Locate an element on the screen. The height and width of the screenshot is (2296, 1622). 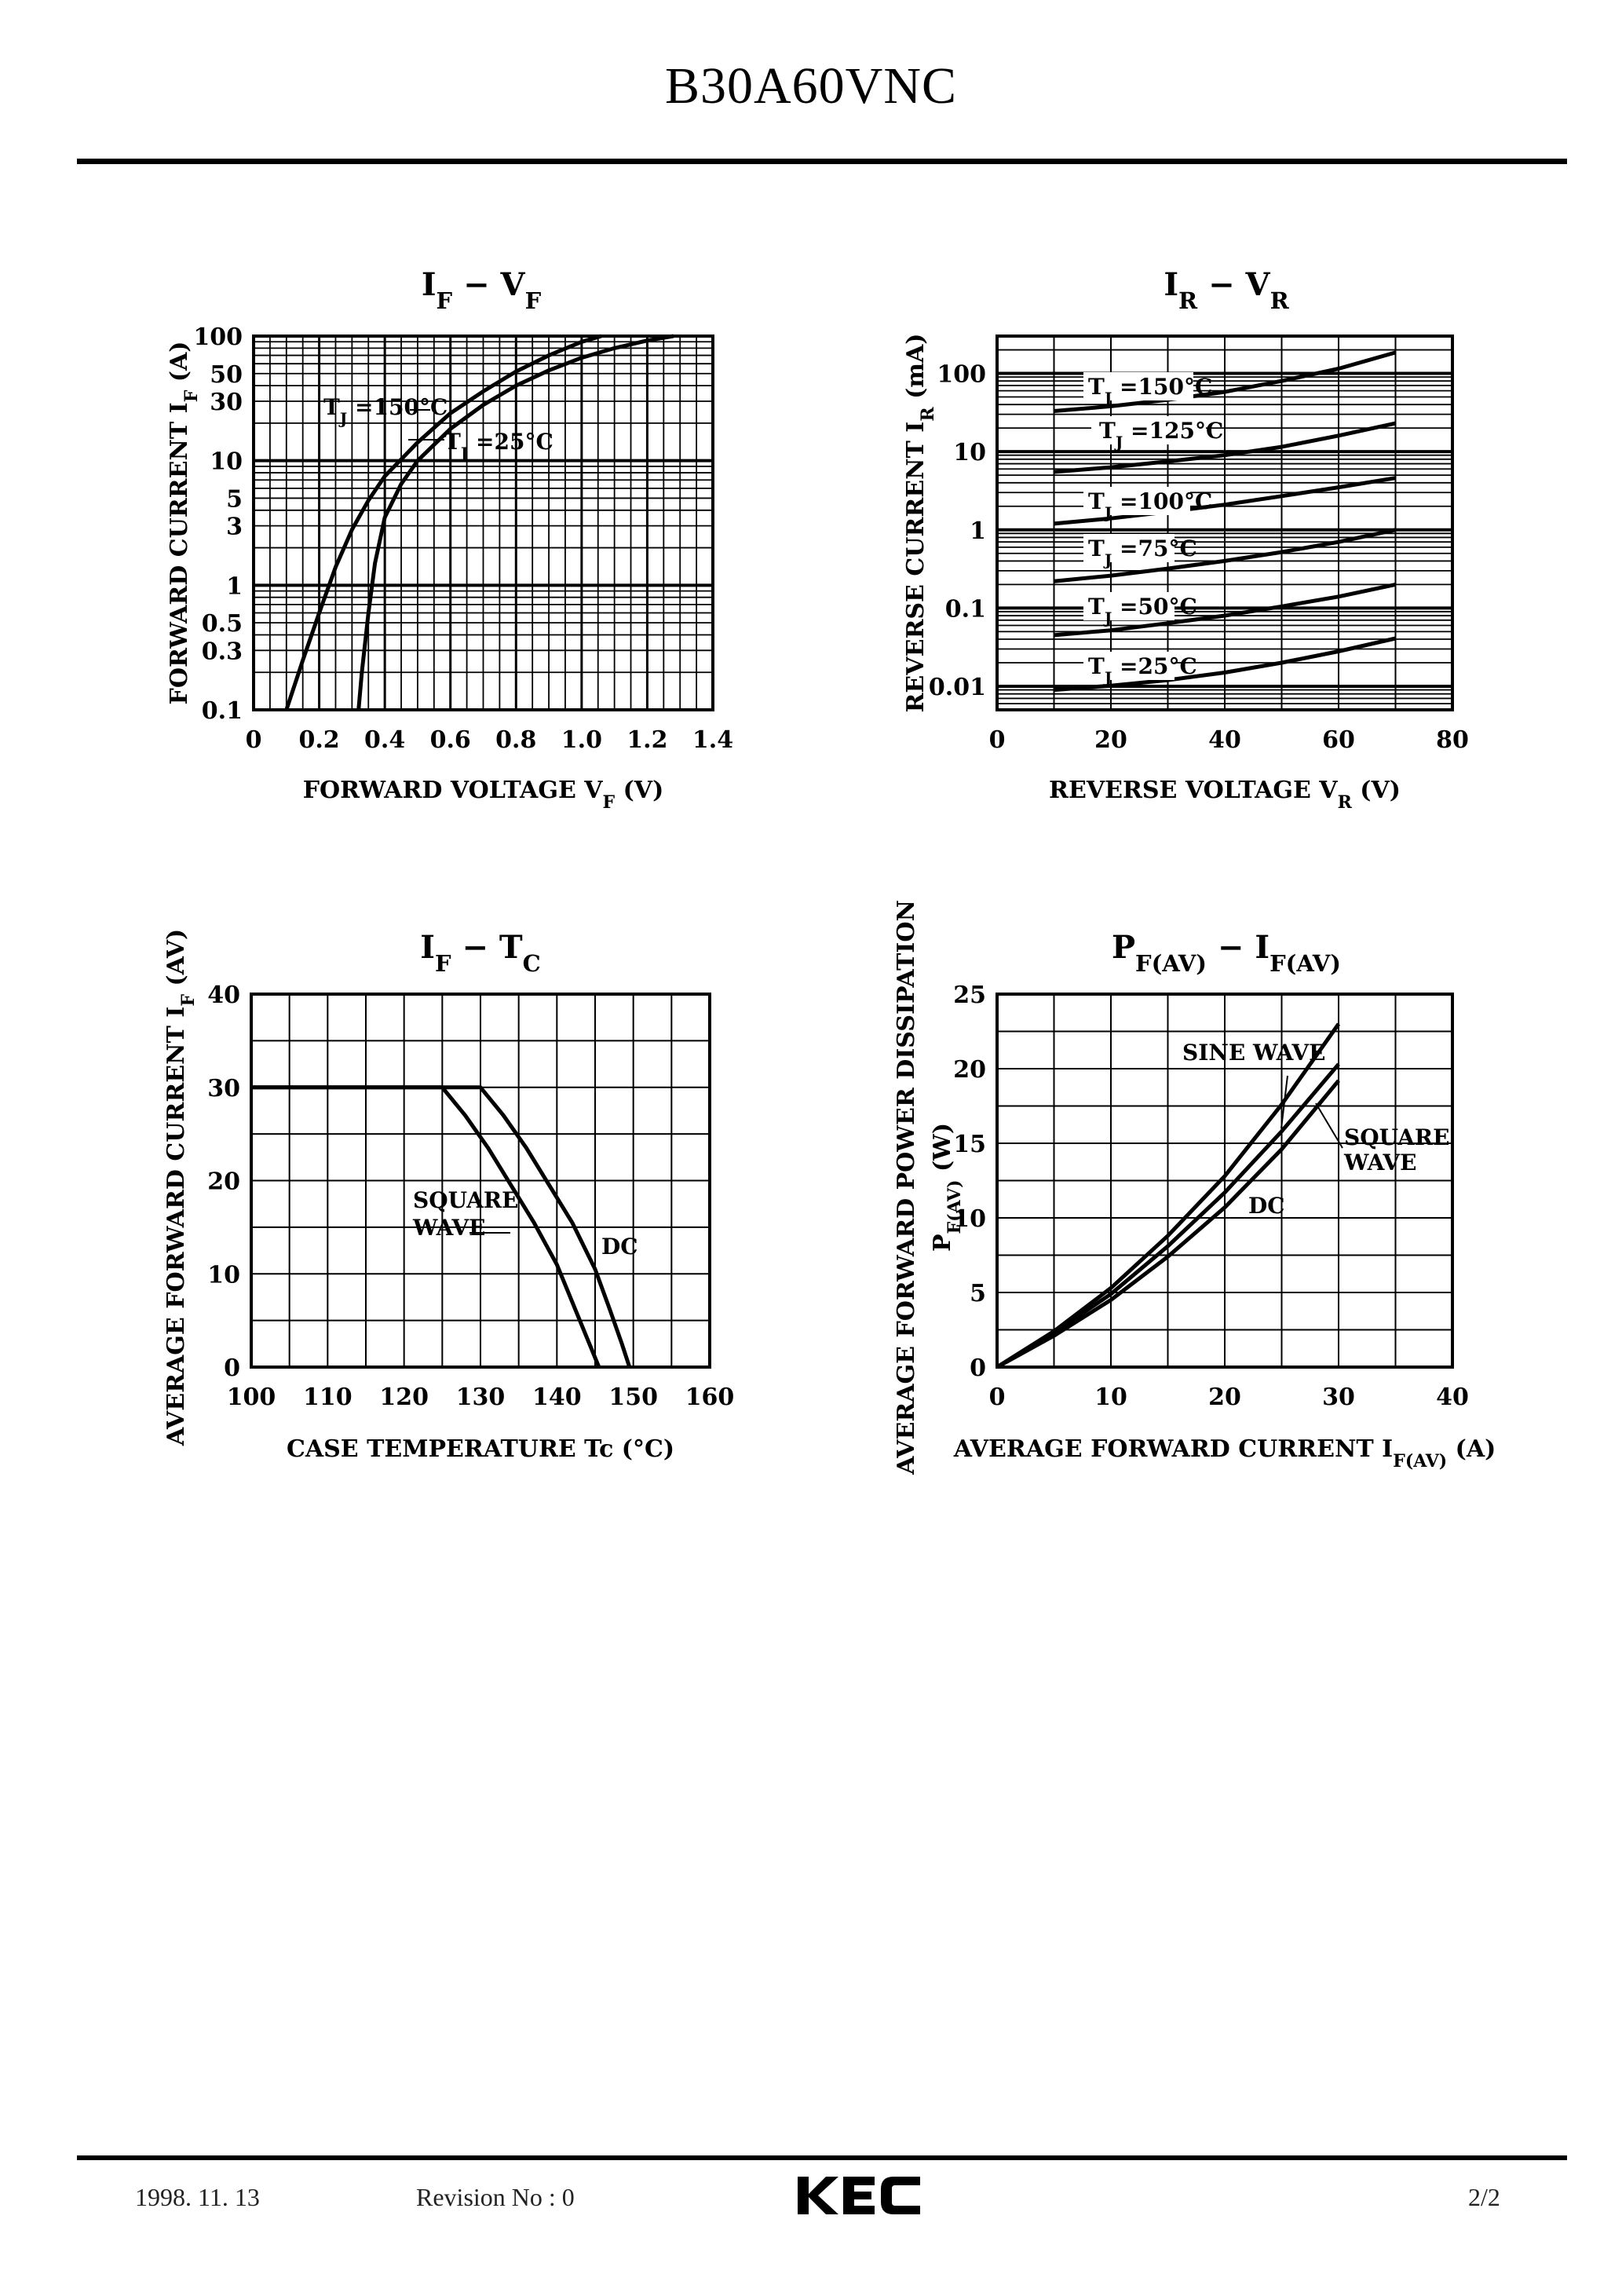
series-label: SINE WAVE is located at coordinates (1253, 1053).